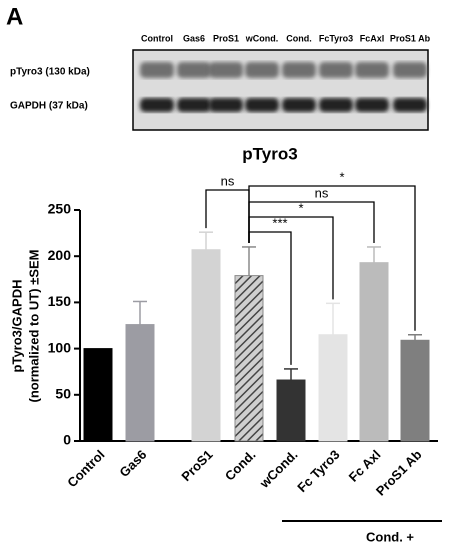 This screenshot has height=550, width=458. What do you see at coordinates (196, 465) in the screenshot?
I see `x-tick-label: ProS1` at bounding box center [196, 465].